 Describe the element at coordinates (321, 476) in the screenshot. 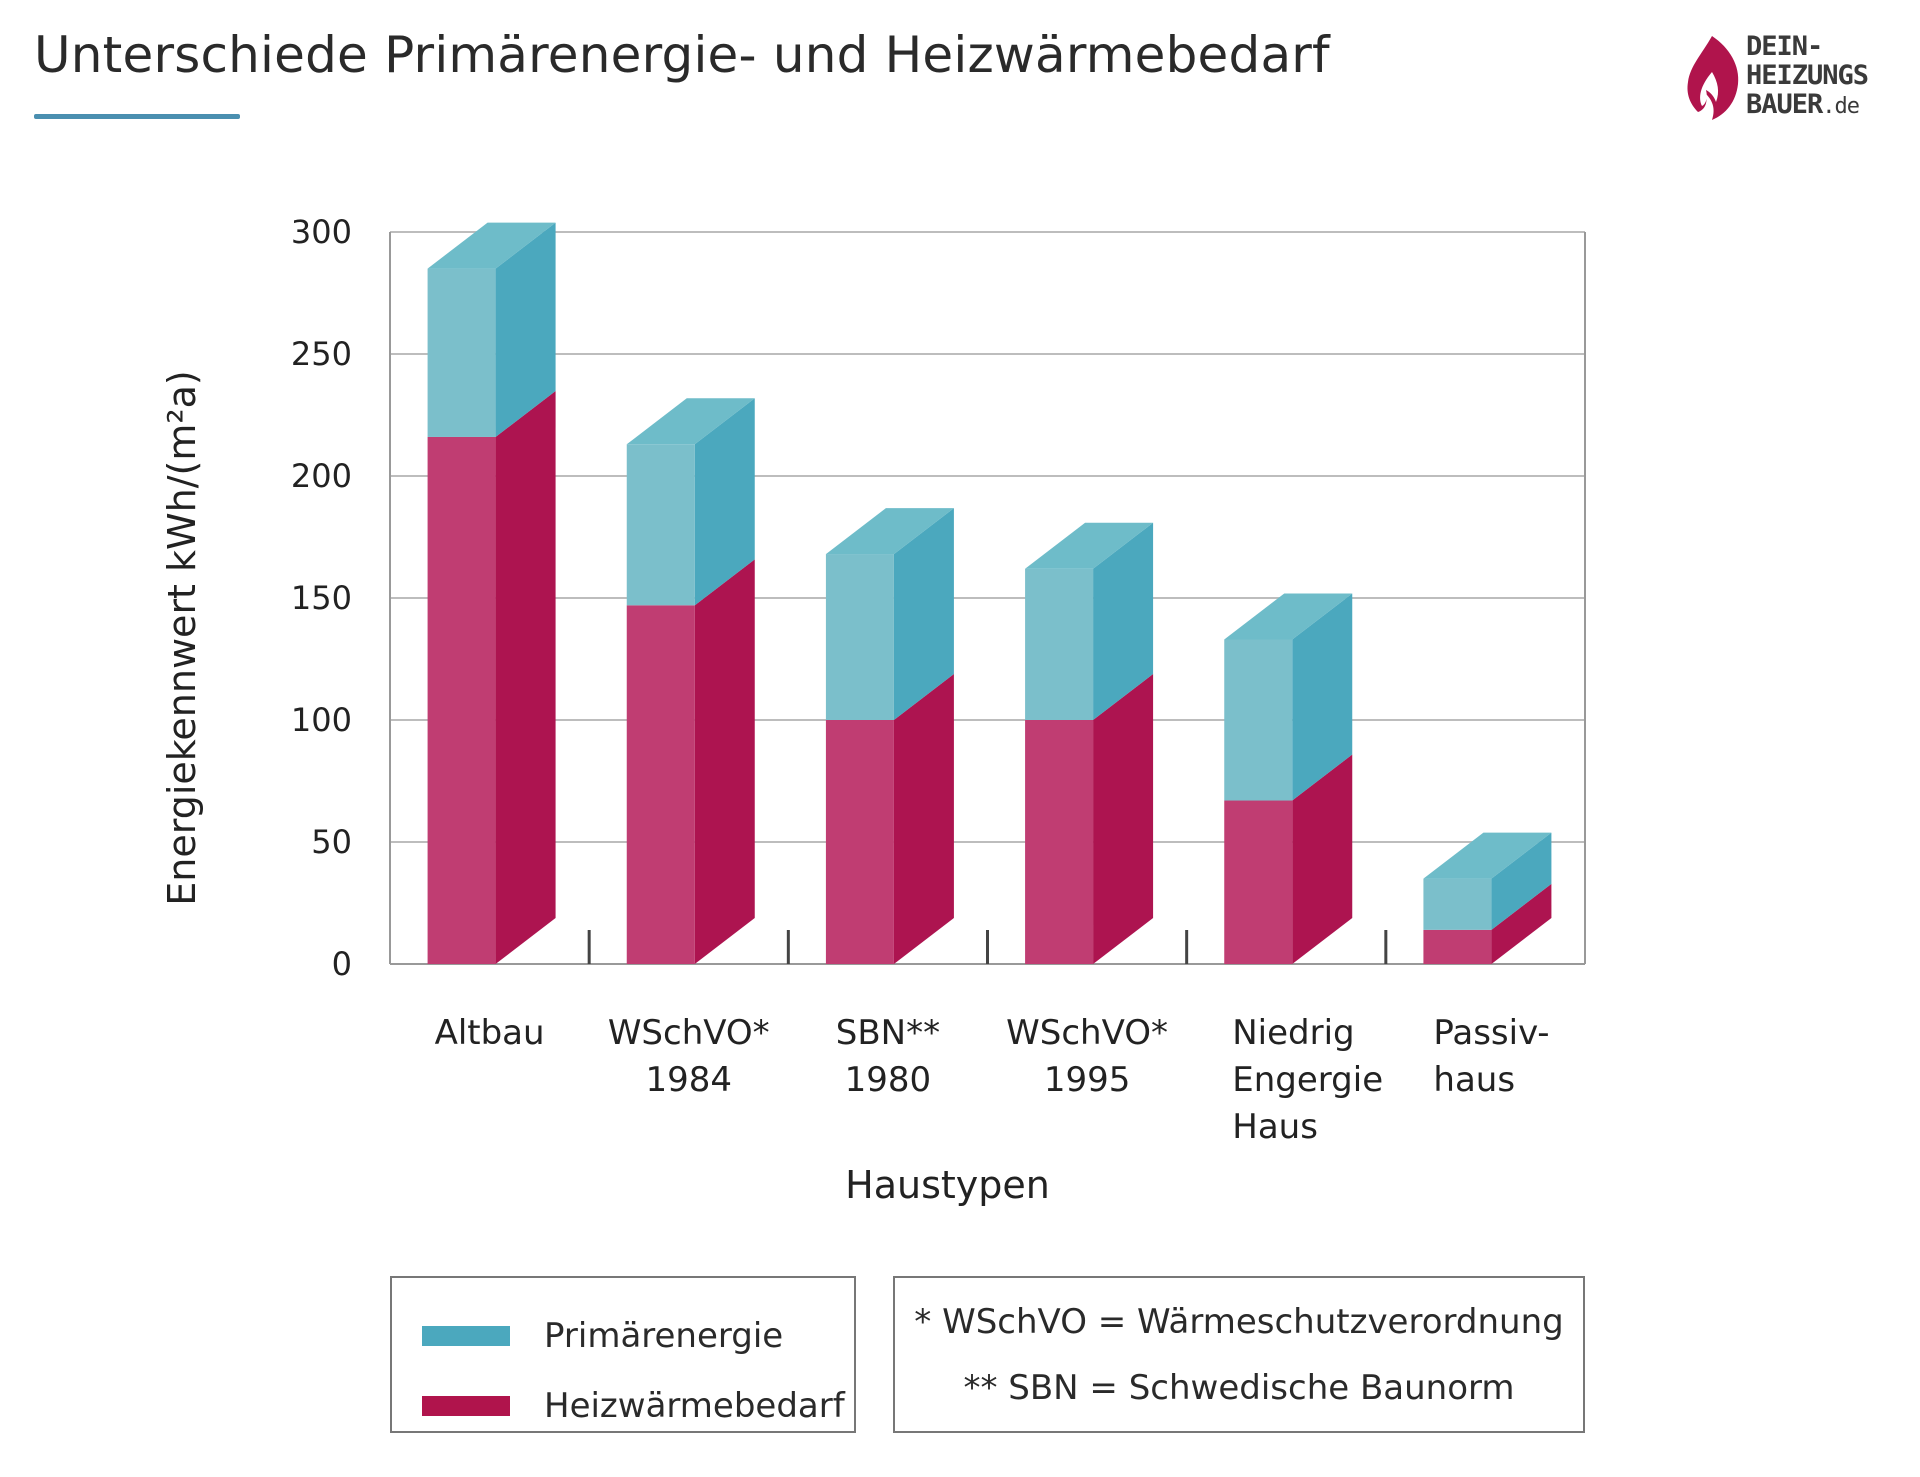

I see `y-tick-label-200: 200` at that location.